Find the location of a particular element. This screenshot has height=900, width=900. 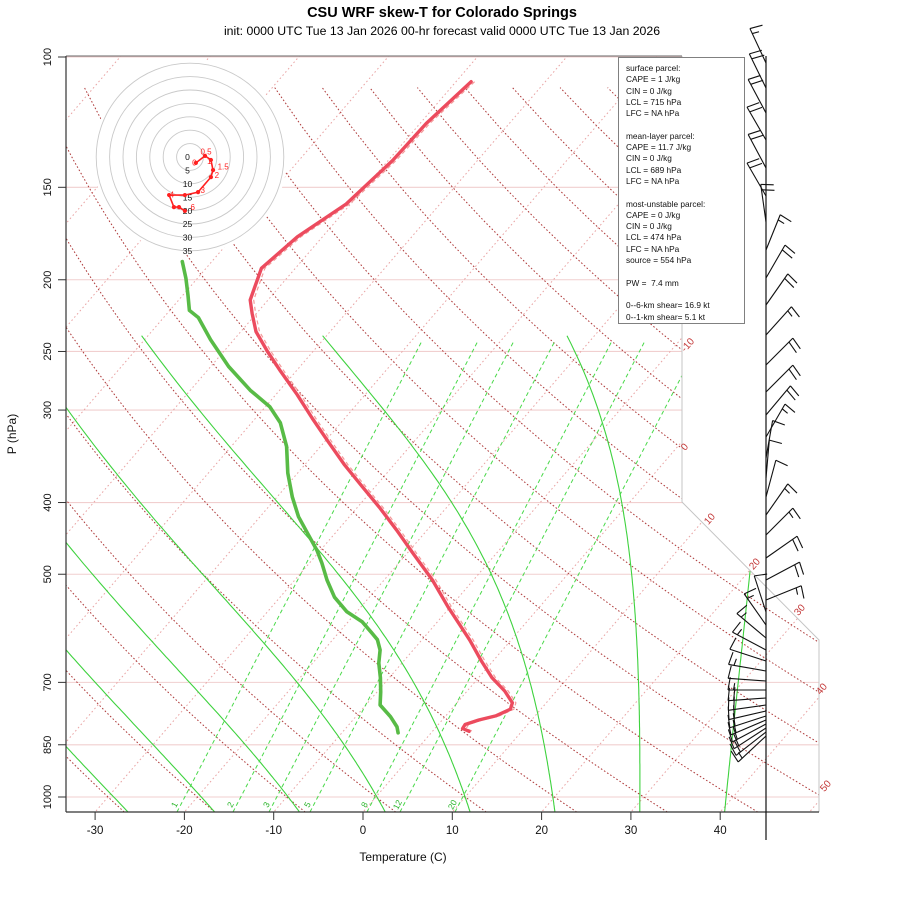

isotherm-edge-label: 40 is located at coordinates (822, 689).